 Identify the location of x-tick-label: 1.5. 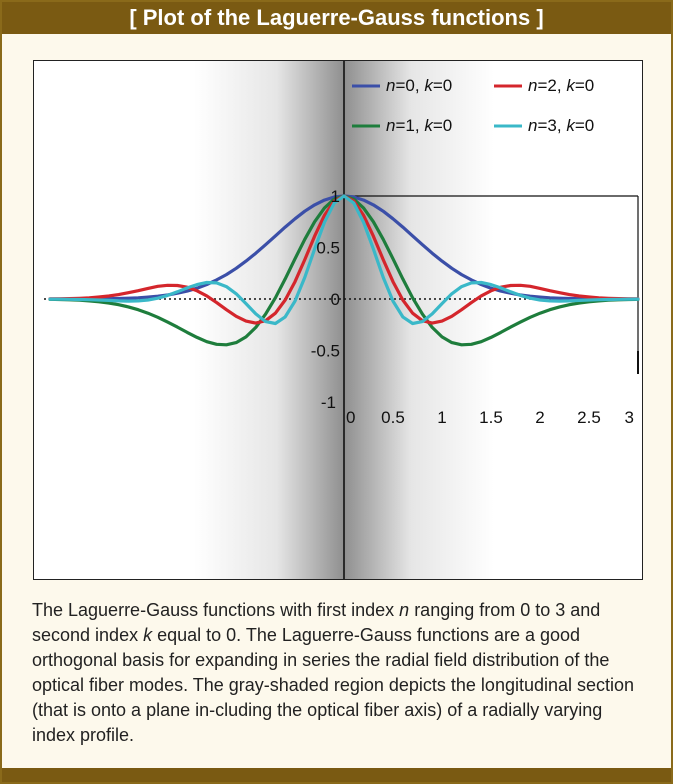
(491, 417).